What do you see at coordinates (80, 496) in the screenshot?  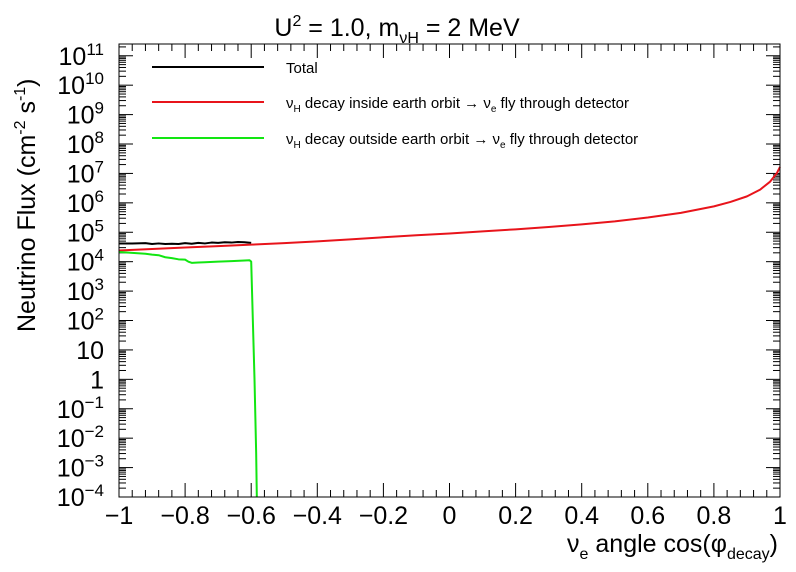 I see `y-tick-label: 10⁻⁴` at bounding box center [80, 496].